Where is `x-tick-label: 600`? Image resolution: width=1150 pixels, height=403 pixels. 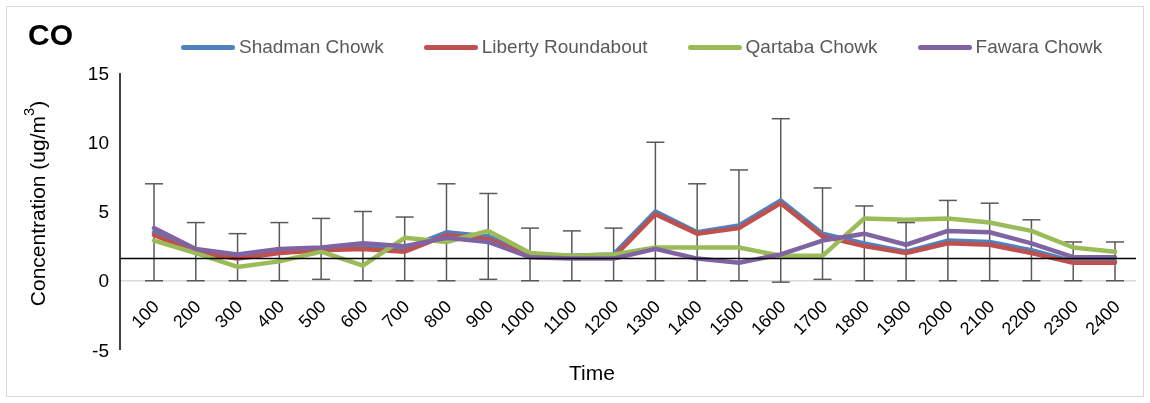 x-tick-label: 600 is located at coordinates (354, 314).